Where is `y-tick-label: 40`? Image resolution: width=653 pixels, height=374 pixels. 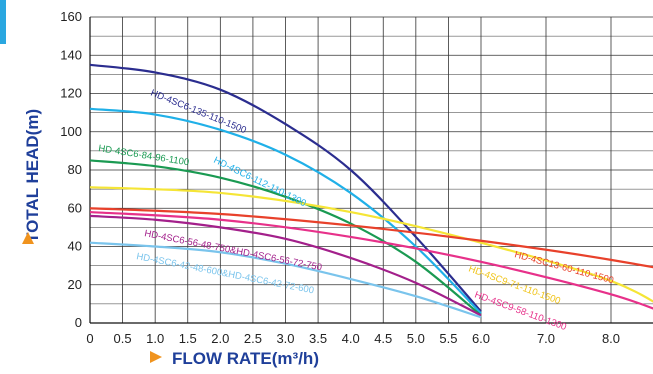 y-tick-label: 40 is located at coordinates (75, 246).